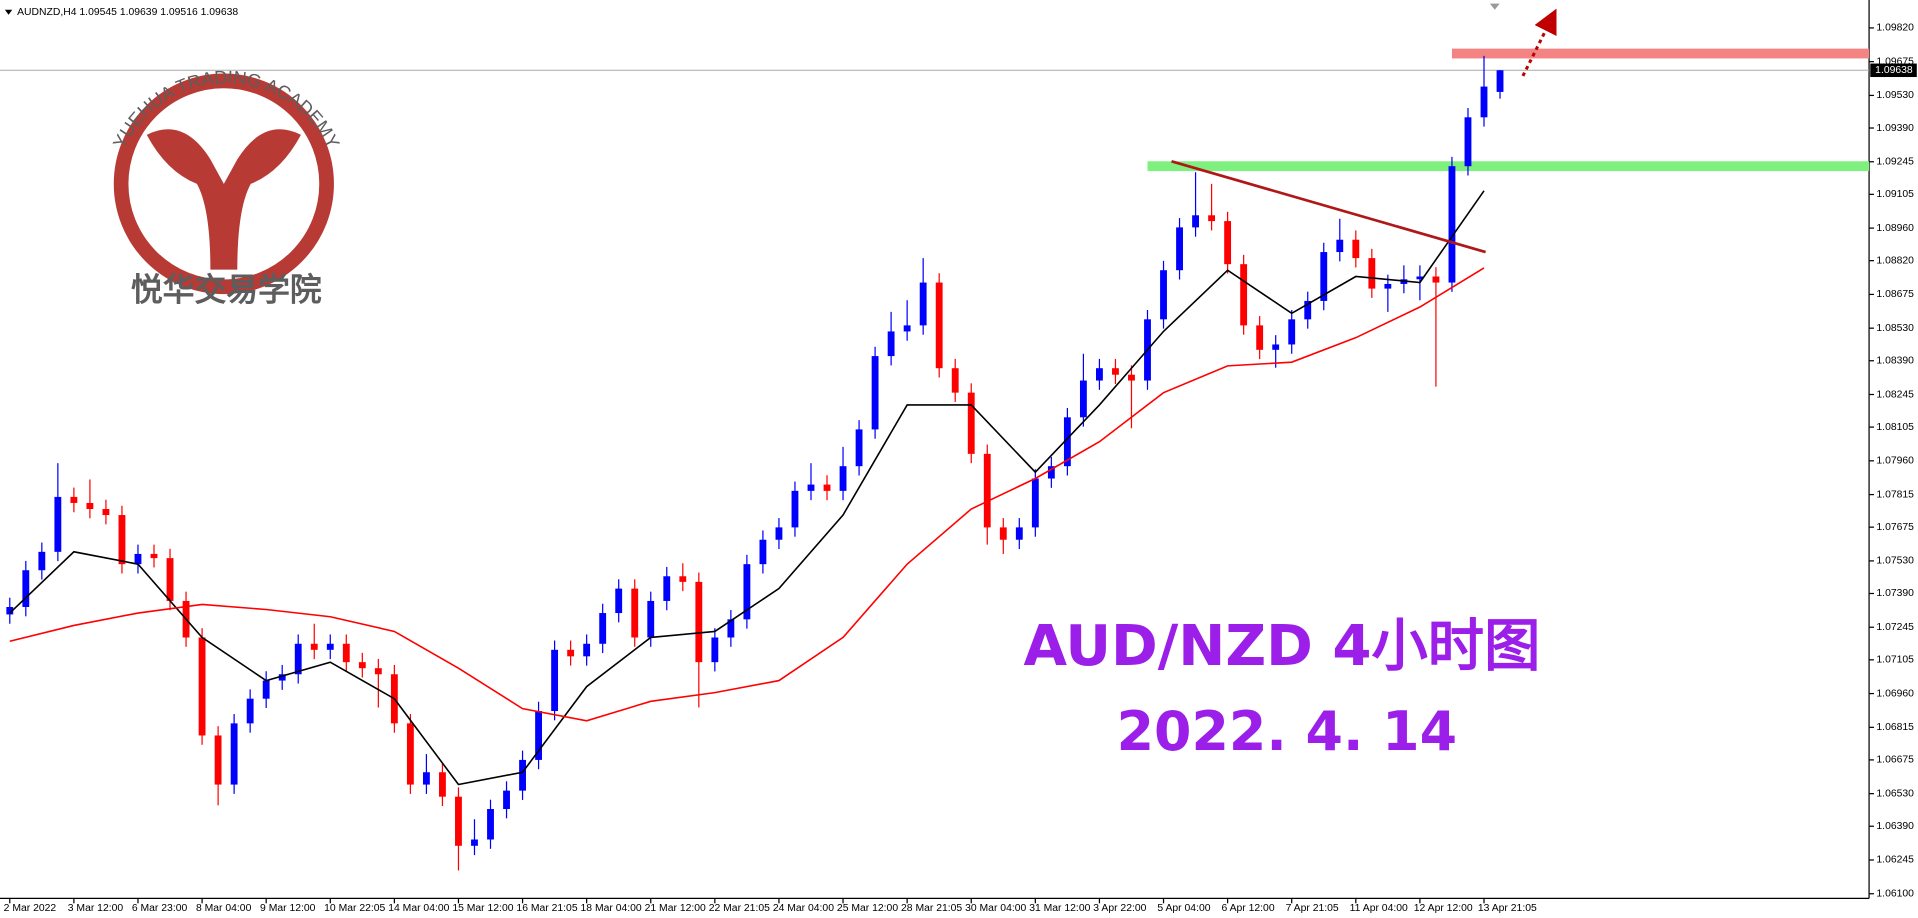 The height and width of the screenshot is (918, 1918). What do you see at coordinates (1895, 61) in the screenshot?
I see `y-tick-label: 1.09675` at bounding box center [1895, 61].